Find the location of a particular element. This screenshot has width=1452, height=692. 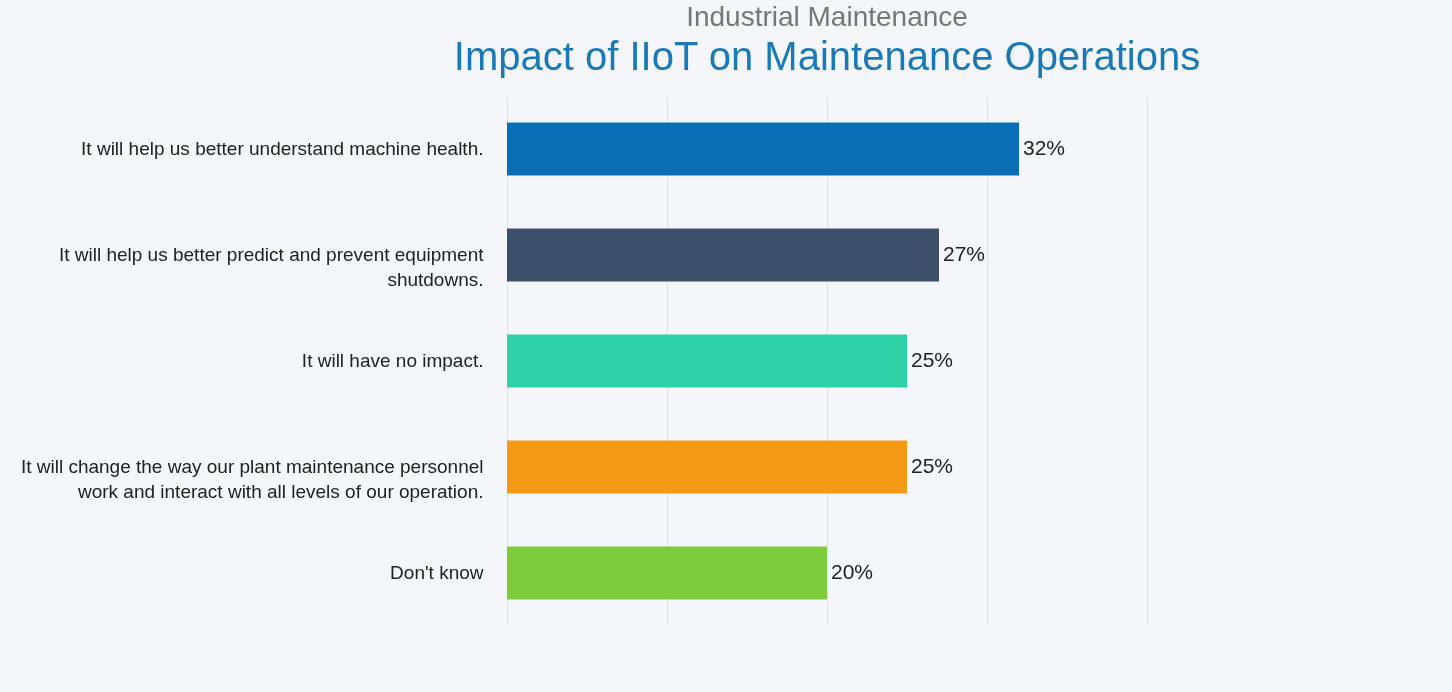

data-label: 27% is located at coordinates (964, 253).